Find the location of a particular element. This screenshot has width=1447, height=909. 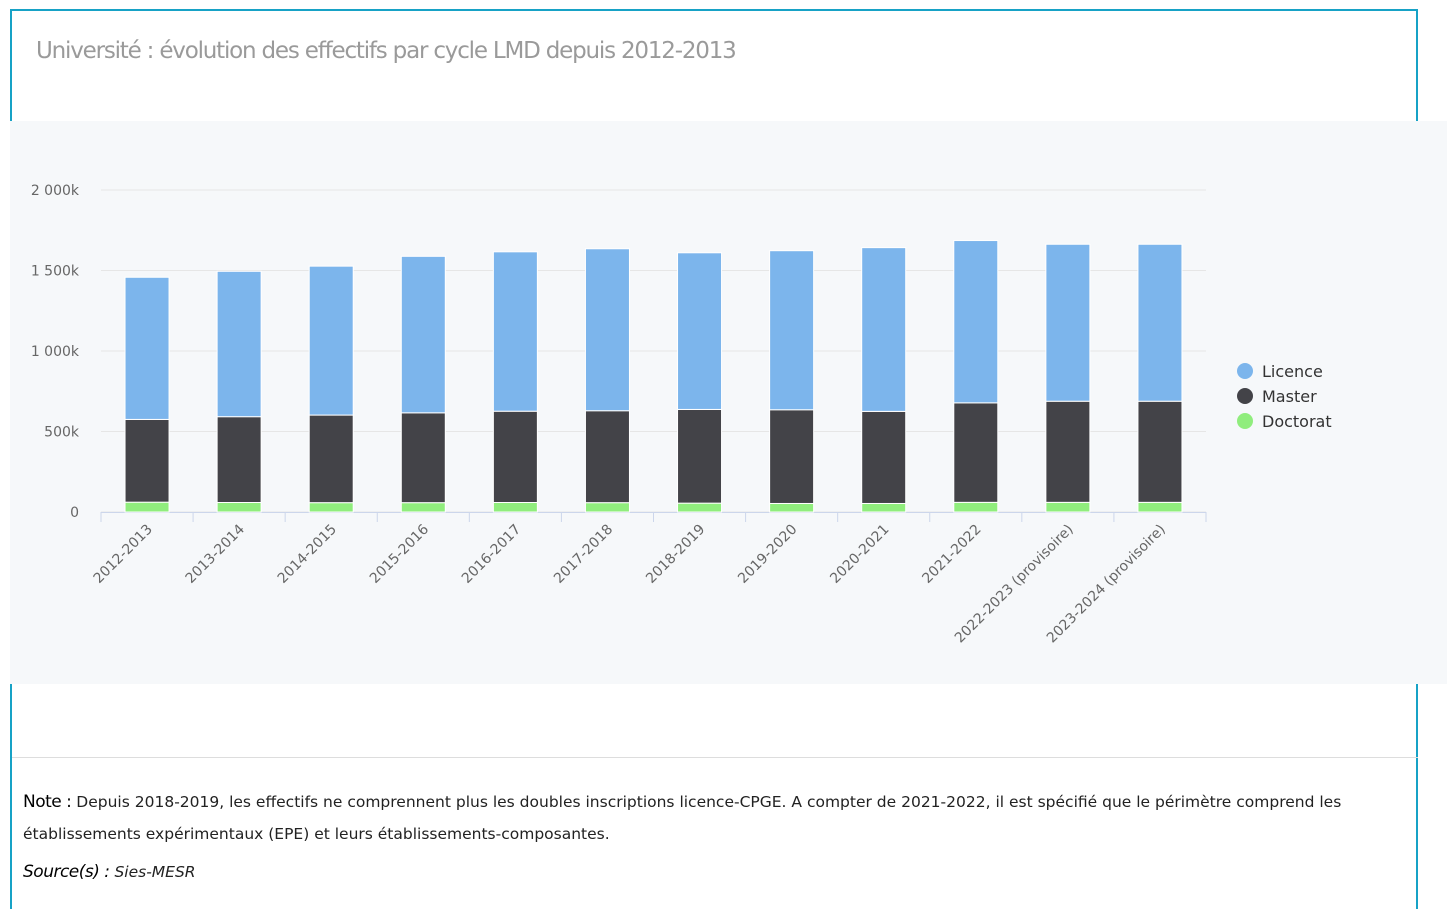

y-tick-label: 1 500k is located at coordinates (55, 272).